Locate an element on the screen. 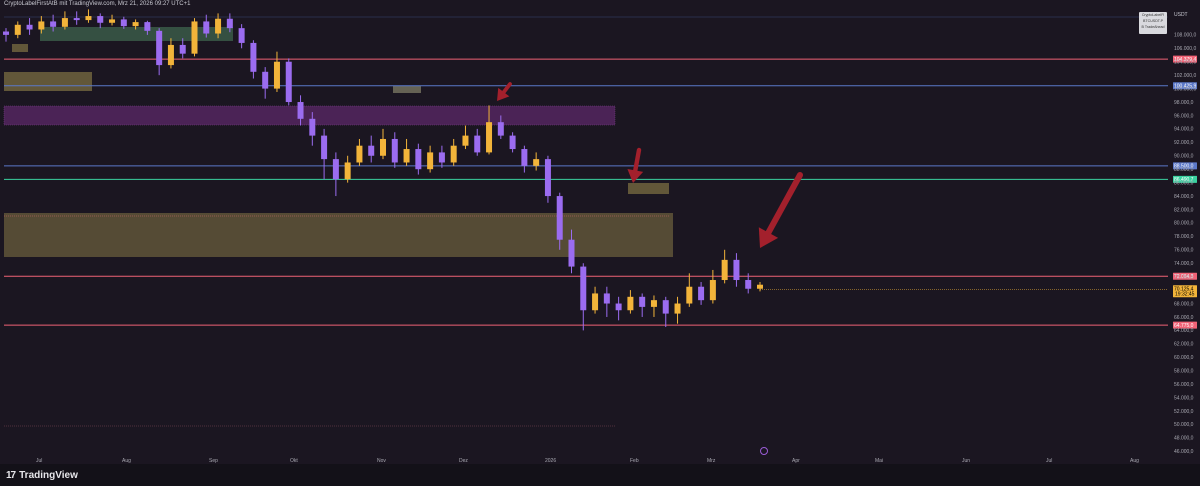  zone-teal-top is located at coordinates (136, 34).